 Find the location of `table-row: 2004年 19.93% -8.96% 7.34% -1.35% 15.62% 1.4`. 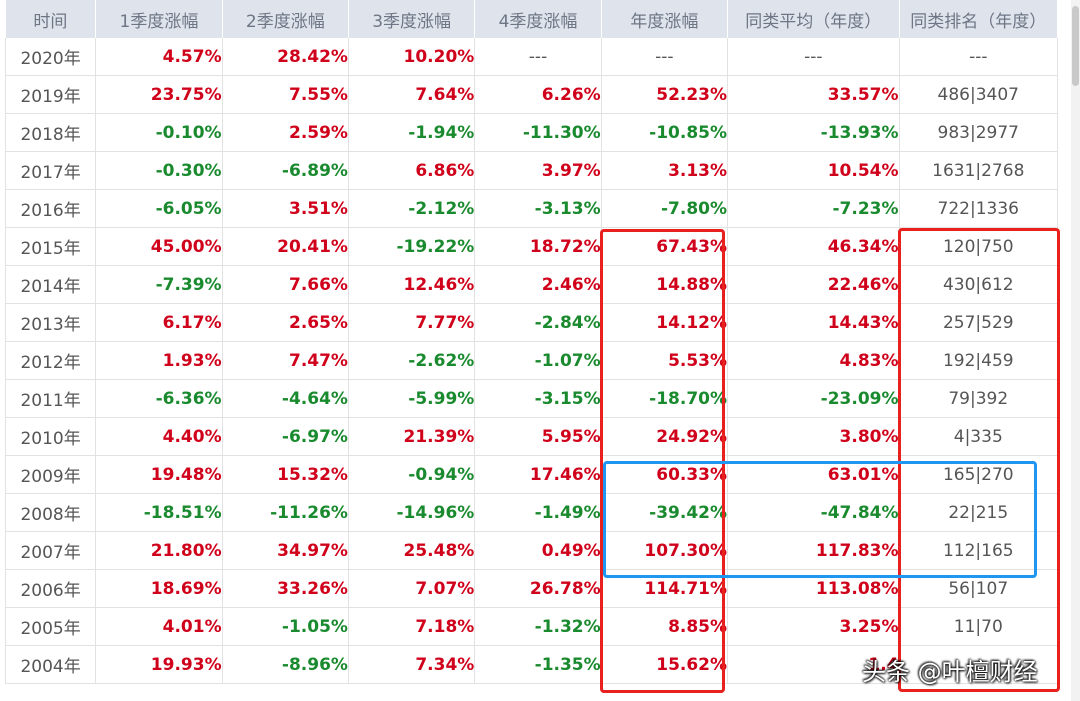

table-row: 2004年 19.93% -8.96% 7.34% -1.35% 15.62% 1.4 is located at coordinates (531, 664).